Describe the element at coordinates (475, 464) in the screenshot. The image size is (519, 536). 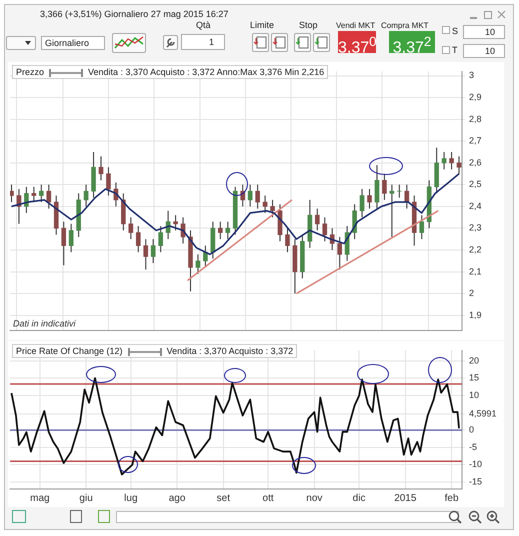
I see `y-tick-label: -10` at that location.